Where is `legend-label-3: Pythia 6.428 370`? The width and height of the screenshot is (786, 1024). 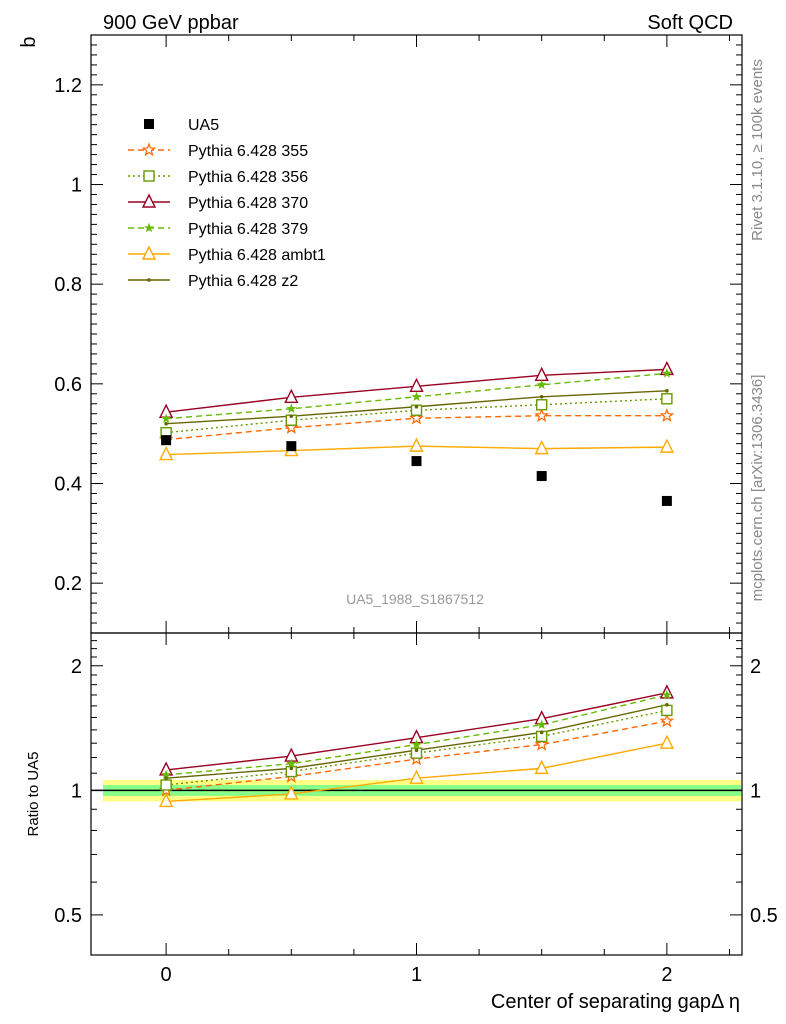
legend-label-3: Pythia 6.428 370 is located at coordinates (248, 203).